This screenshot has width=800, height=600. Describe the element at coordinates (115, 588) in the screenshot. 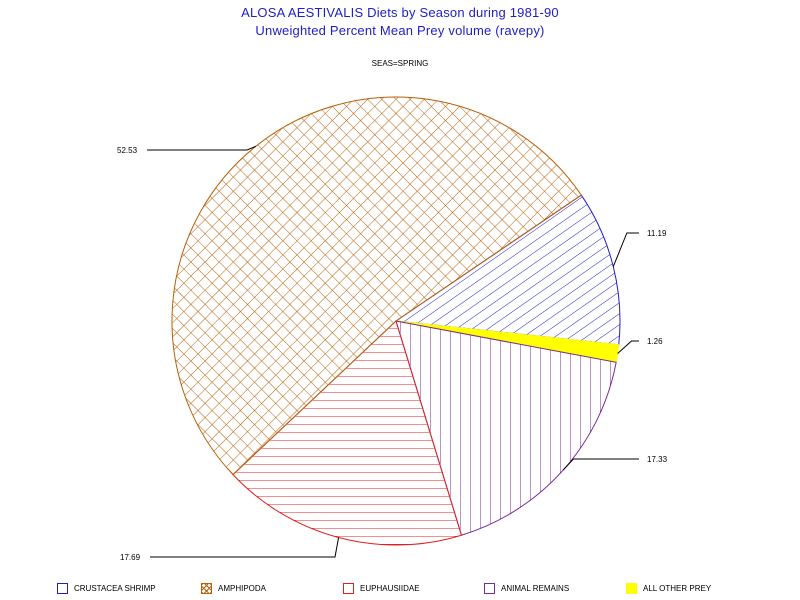

I see `legend-label-crustacea-shrimp: CRUSTACEA SHRIMP` at that location.